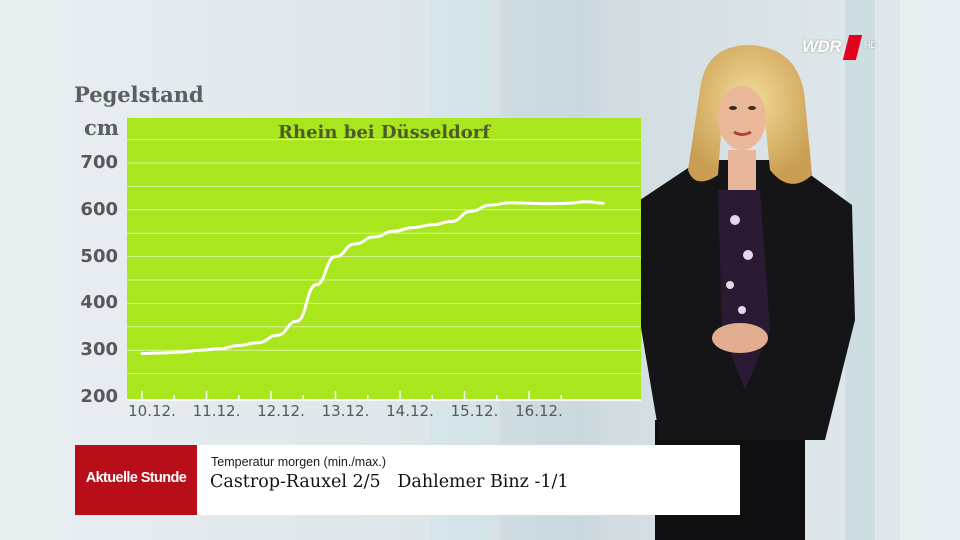  What do you see at coordinates (281, 411) in the screenshot?
I see `x-tick-label: 12.12.` at bounding box center [281, 411].